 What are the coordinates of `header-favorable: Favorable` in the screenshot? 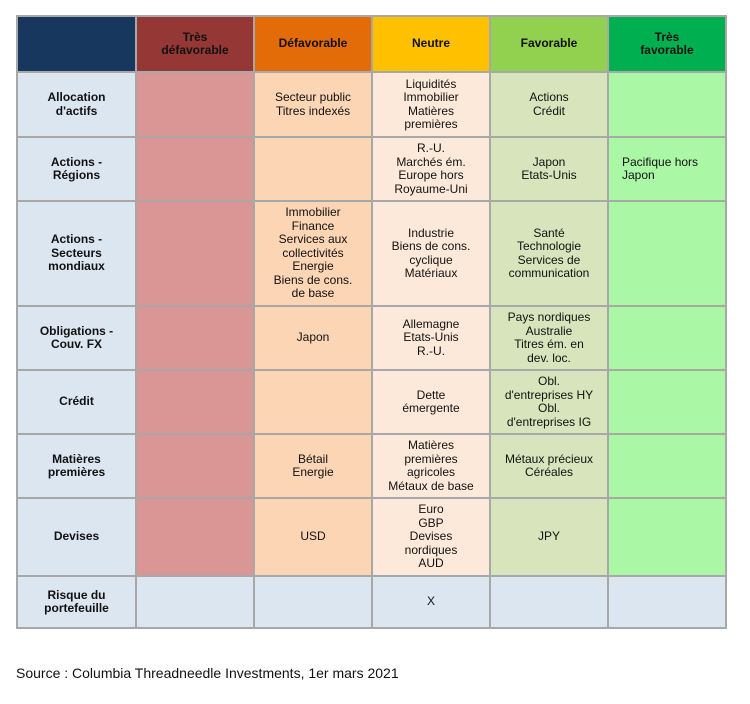 It's located at (549, 44).